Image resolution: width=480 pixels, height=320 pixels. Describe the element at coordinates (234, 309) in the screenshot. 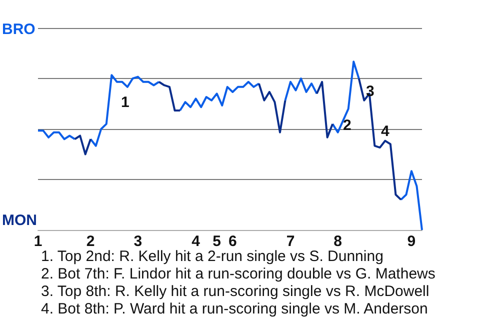

I see `text: 4. Bot 8th: P. Ward hit a run-scoring single vs M. Anderson` at that location.